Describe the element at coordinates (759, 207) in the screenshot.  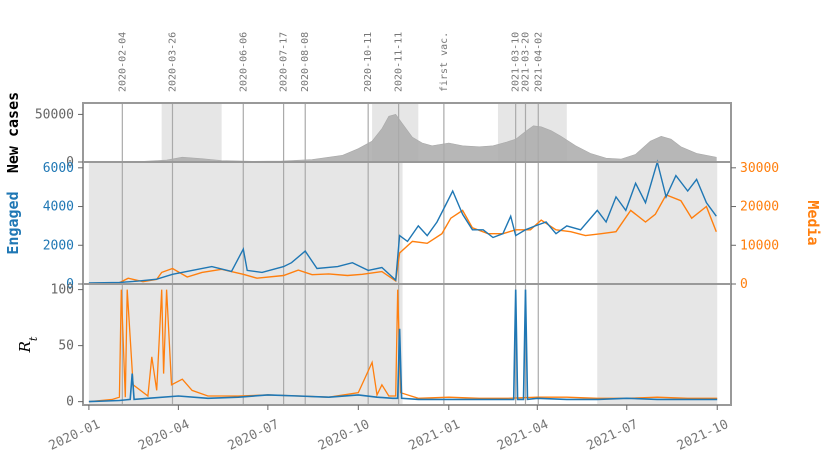
I see `media-y-tick-label: 20000` at that location.